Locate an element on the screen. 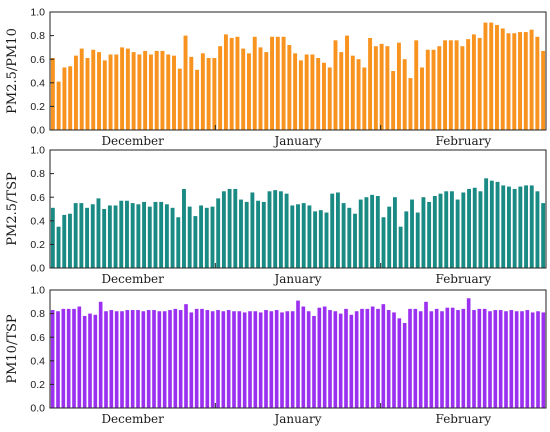 This screenshot has width=550, height=432. y-axis-label: PM10/TSP is located at coordinates (12, 349).